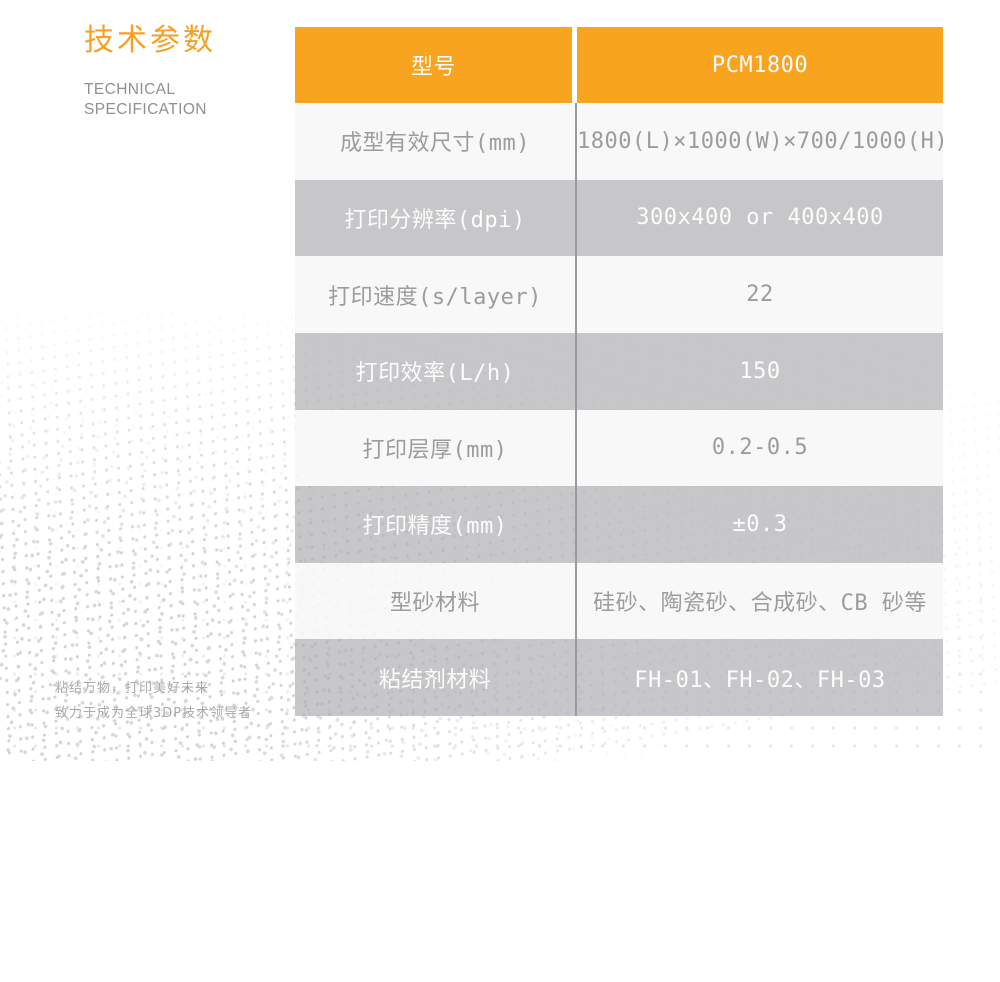 This screenshot has height=982, width=1000. I want to click on page-subtitle-line2: SPECIFICATION, so click(145, 109).